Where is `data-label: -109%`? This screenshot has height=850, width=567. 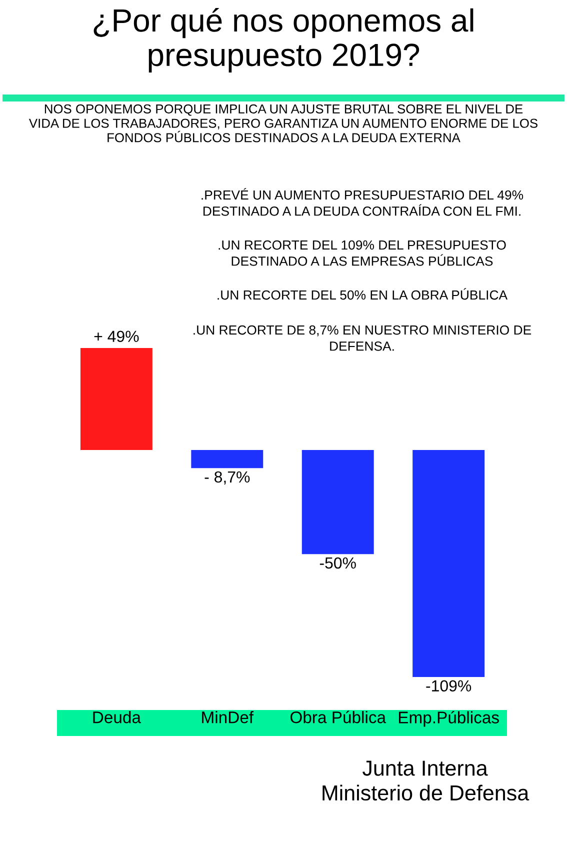
data-label: -109% is located at coordinates (449, 686).